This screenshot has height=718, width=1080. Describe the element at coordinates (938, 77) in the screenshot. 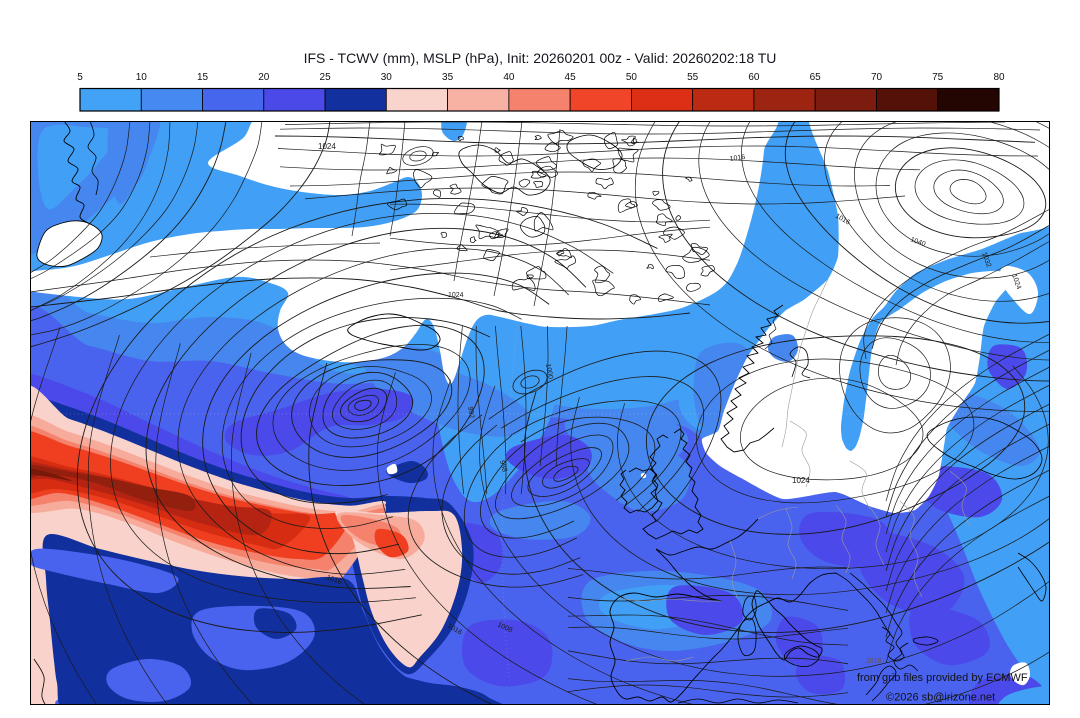

I see `svg-text: 75` at that location.